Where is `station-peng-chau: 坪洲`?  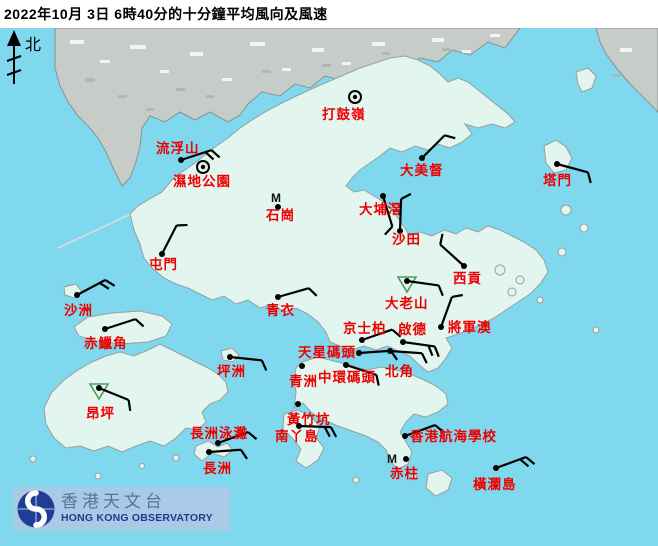 station-peng-chau: 坪洲 is located at coordinates (242, 366).